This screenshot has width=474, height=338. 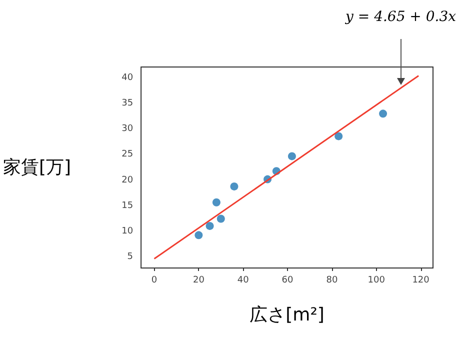 I want to click on y-tick-label: 10, so click(x=128, y=231).